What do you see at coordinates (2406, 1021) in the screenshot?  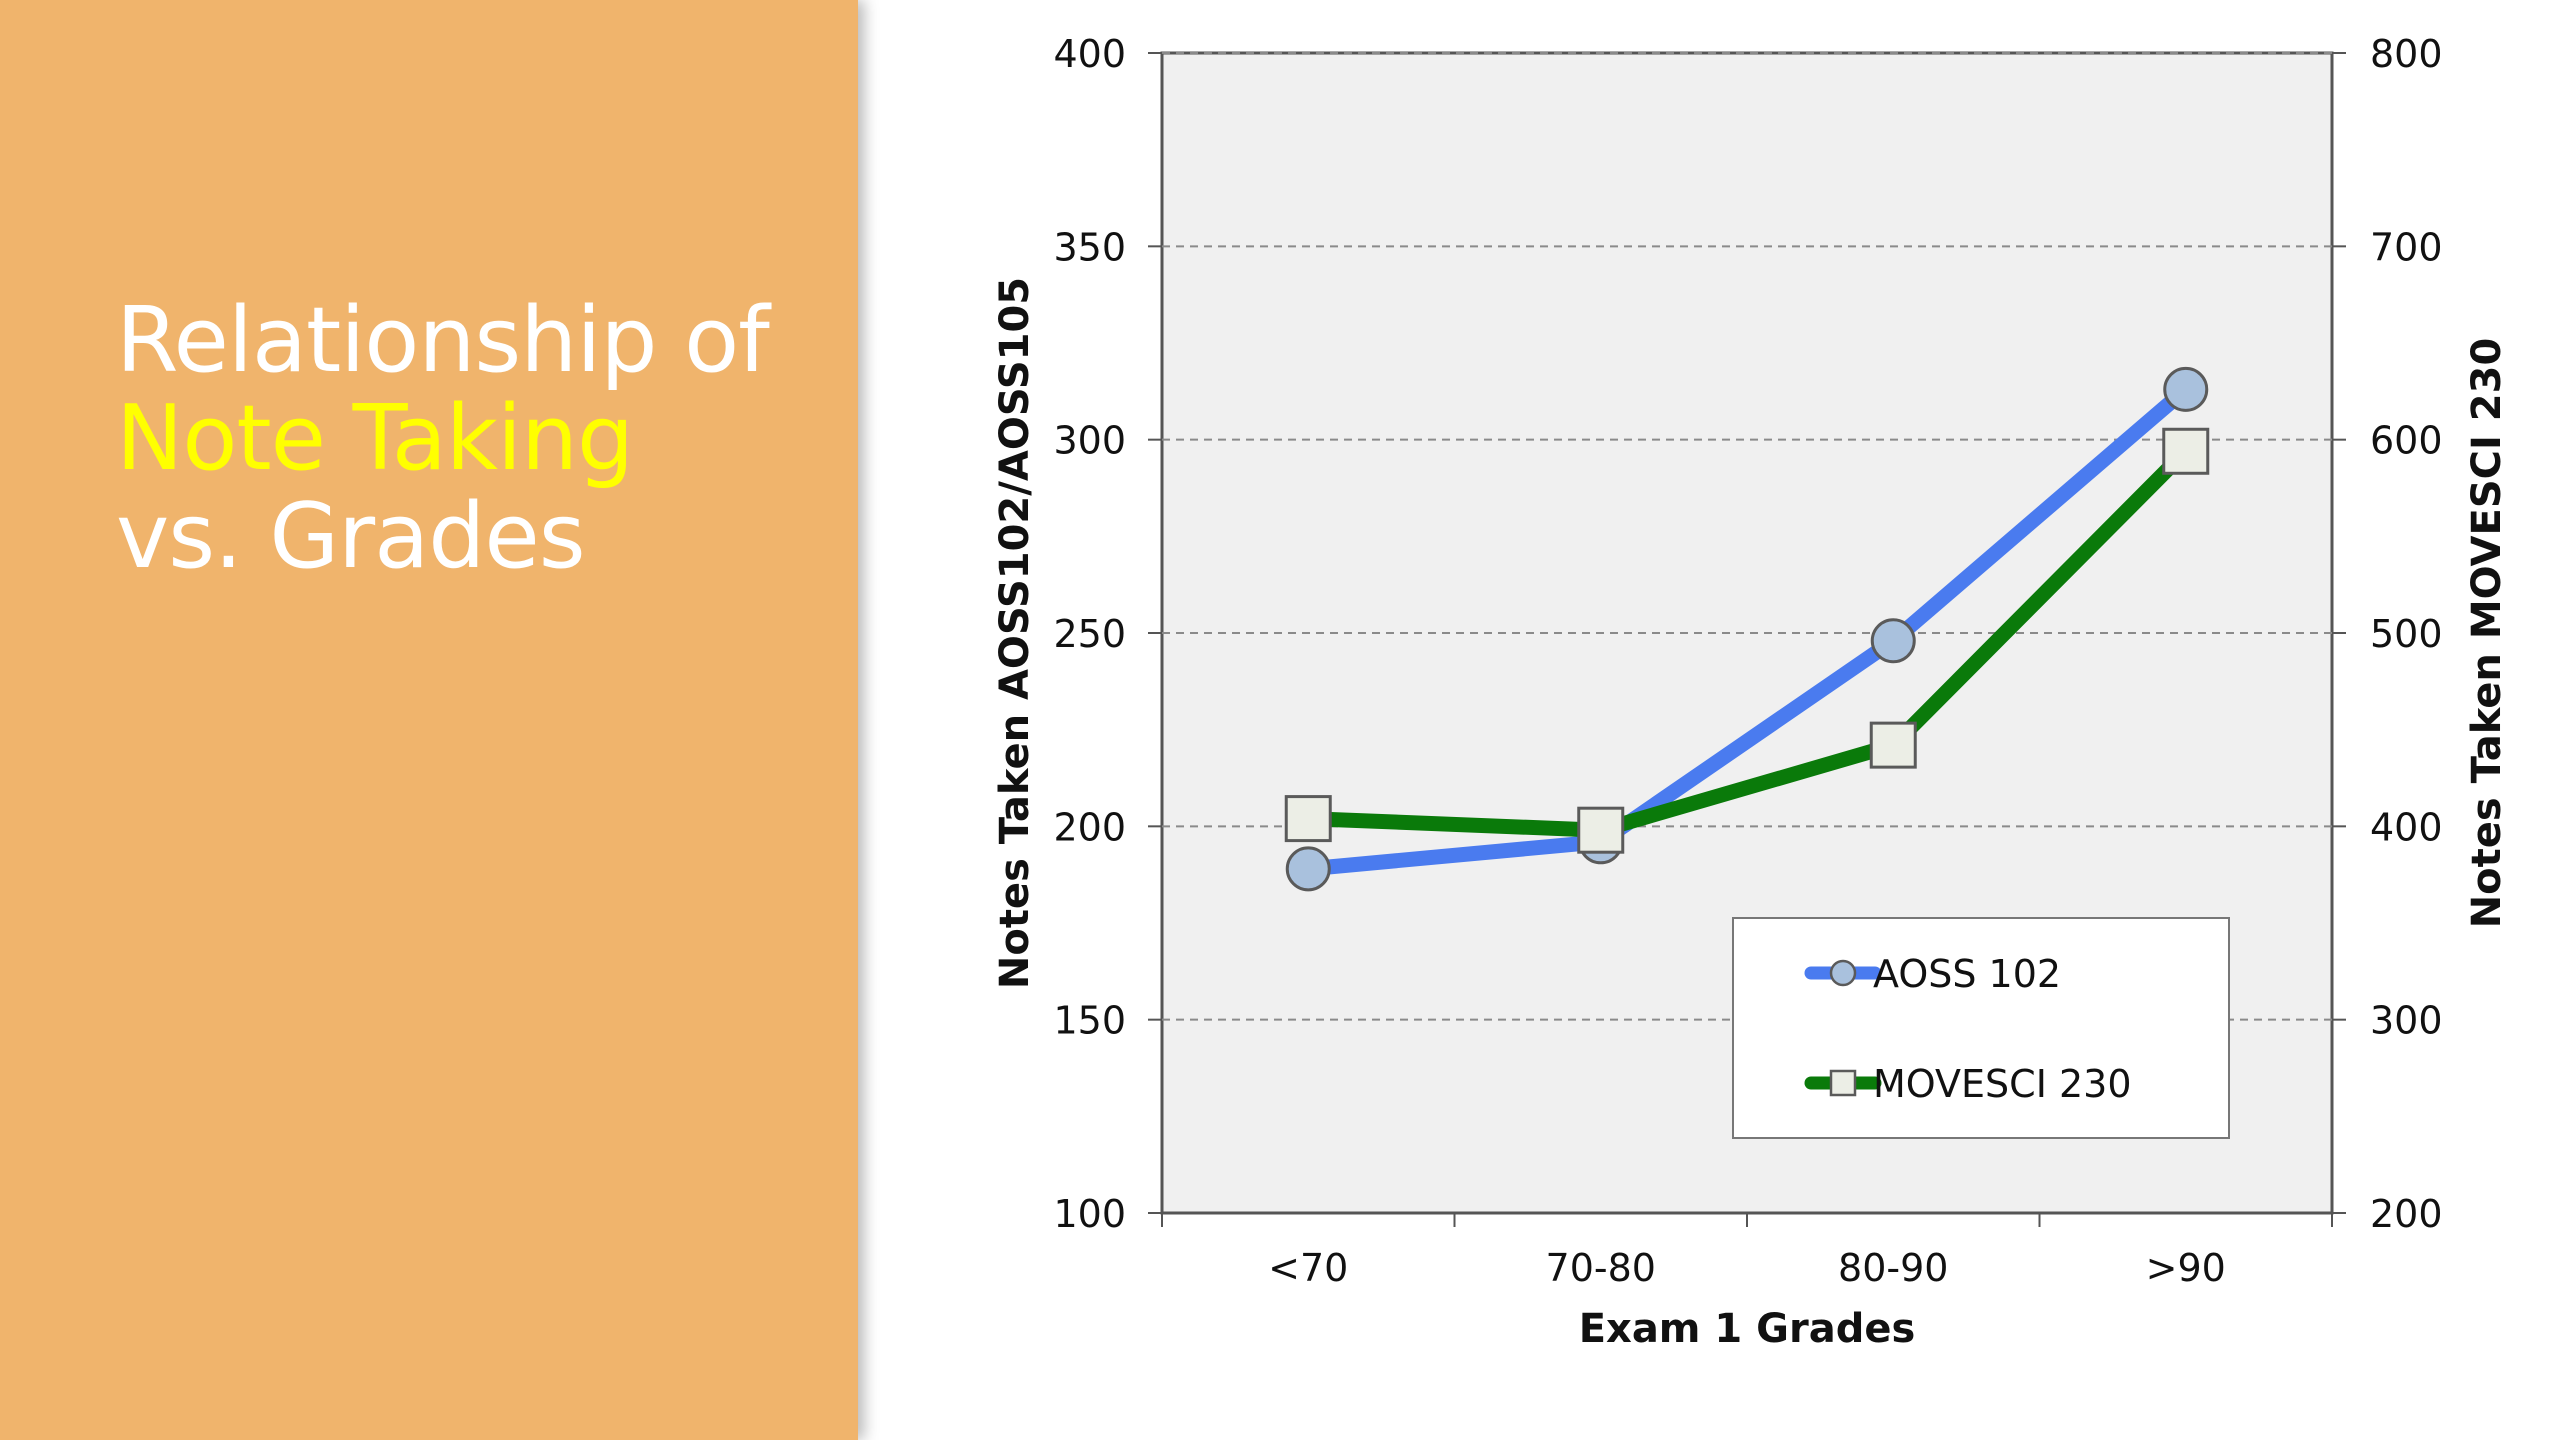 I see `y2-tick-label: 300` at bounding box center [2406, 1021].